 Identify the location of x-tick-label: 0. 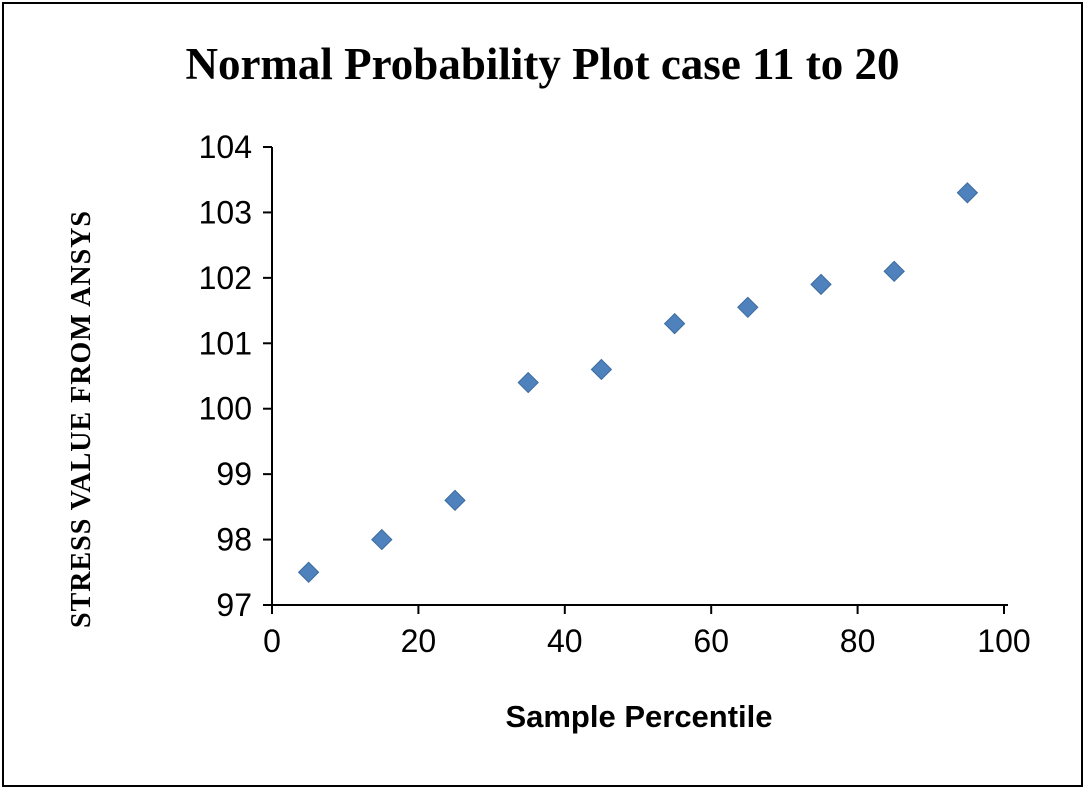
(272, 641).